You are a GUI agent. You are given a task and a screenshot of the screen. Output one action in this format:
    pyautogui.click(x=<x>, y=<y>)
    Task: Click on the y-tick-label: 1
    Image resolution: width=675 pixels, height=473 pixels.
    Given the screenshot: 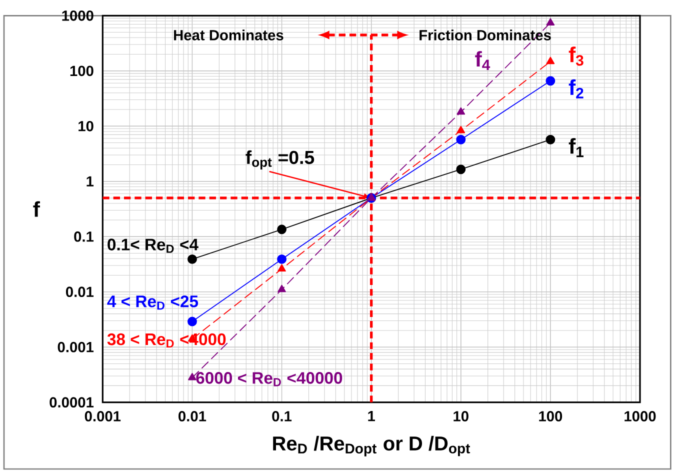 What is the action you would take?
    pyautogui.click(x=90, y=181)
    